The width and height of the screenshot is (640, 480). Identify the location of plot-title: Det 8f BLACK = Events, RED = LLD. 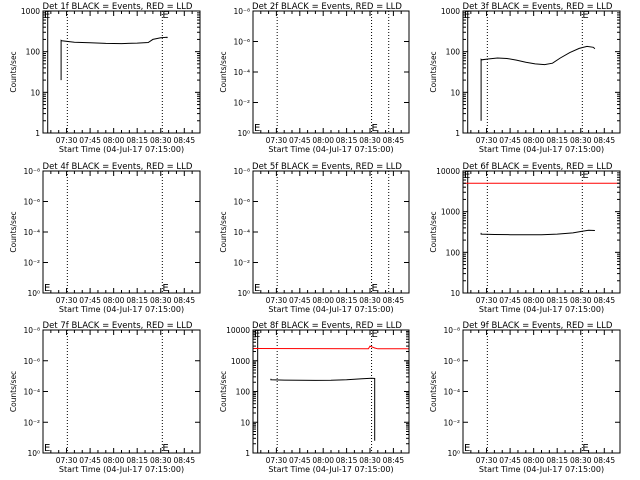
(327, 326).